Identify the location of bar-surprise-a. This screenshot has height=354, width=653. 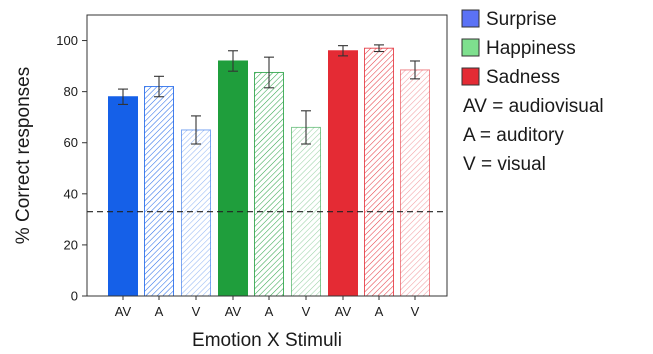
(159, 191).